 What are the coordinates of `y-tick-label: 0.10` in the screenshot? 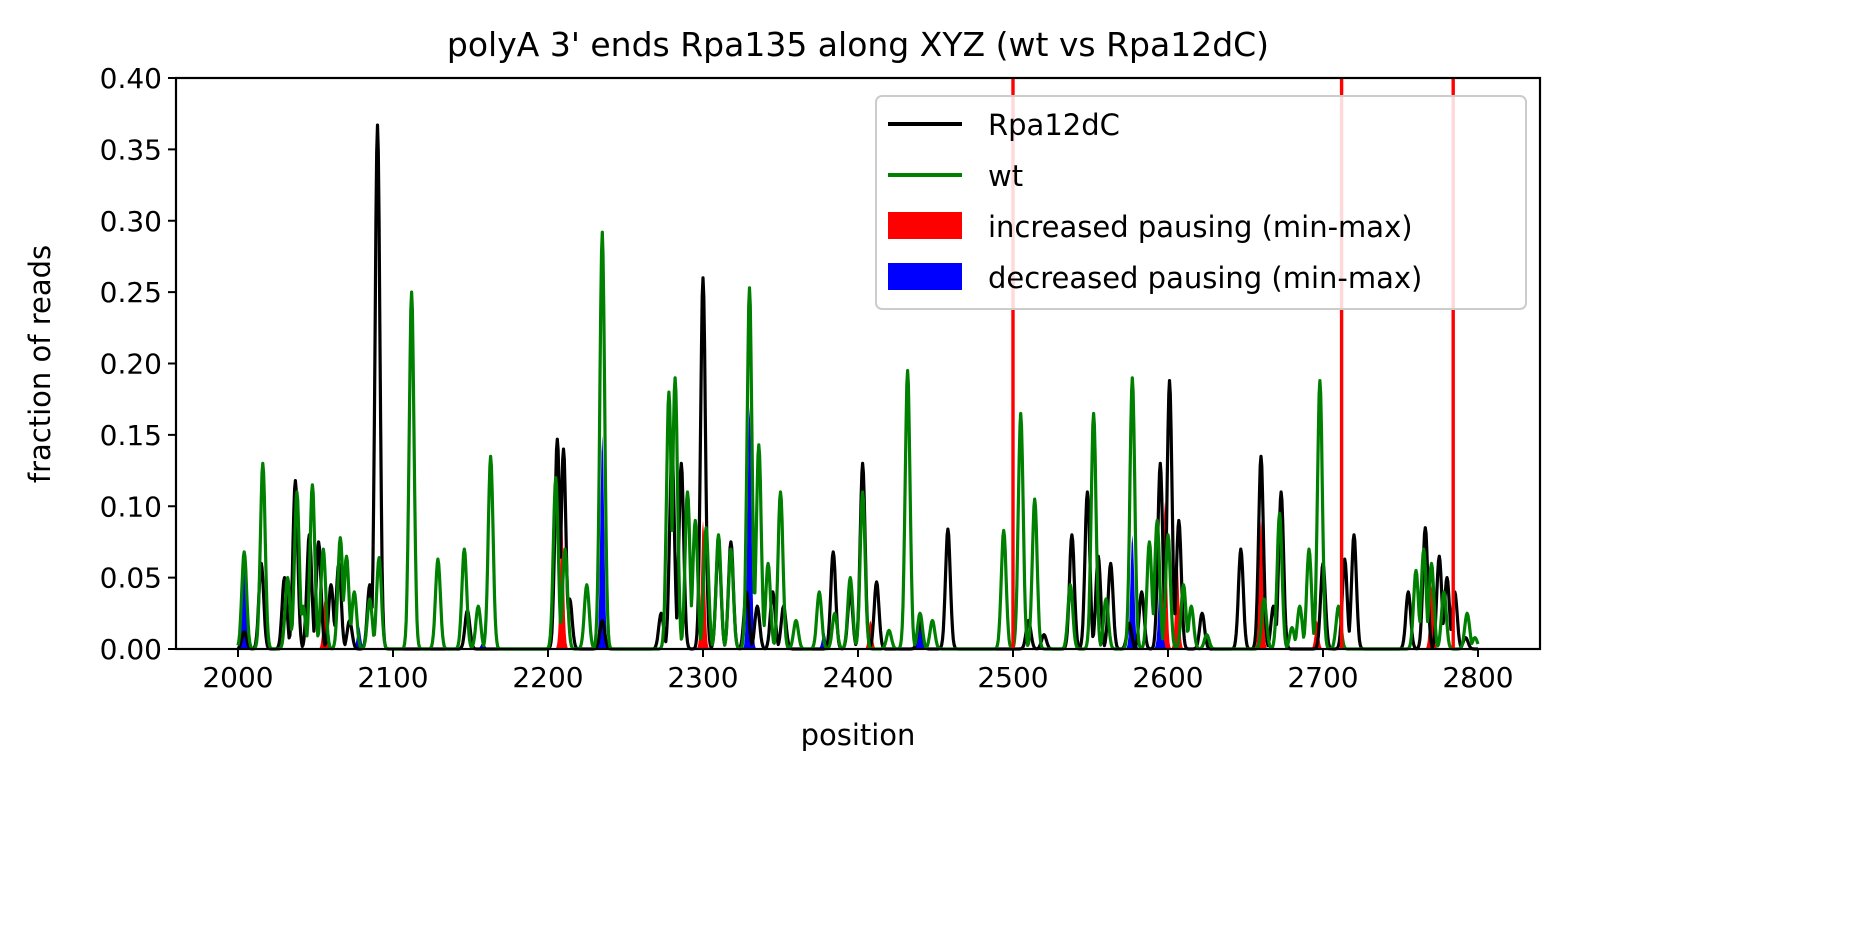 It's located at (131, 506).